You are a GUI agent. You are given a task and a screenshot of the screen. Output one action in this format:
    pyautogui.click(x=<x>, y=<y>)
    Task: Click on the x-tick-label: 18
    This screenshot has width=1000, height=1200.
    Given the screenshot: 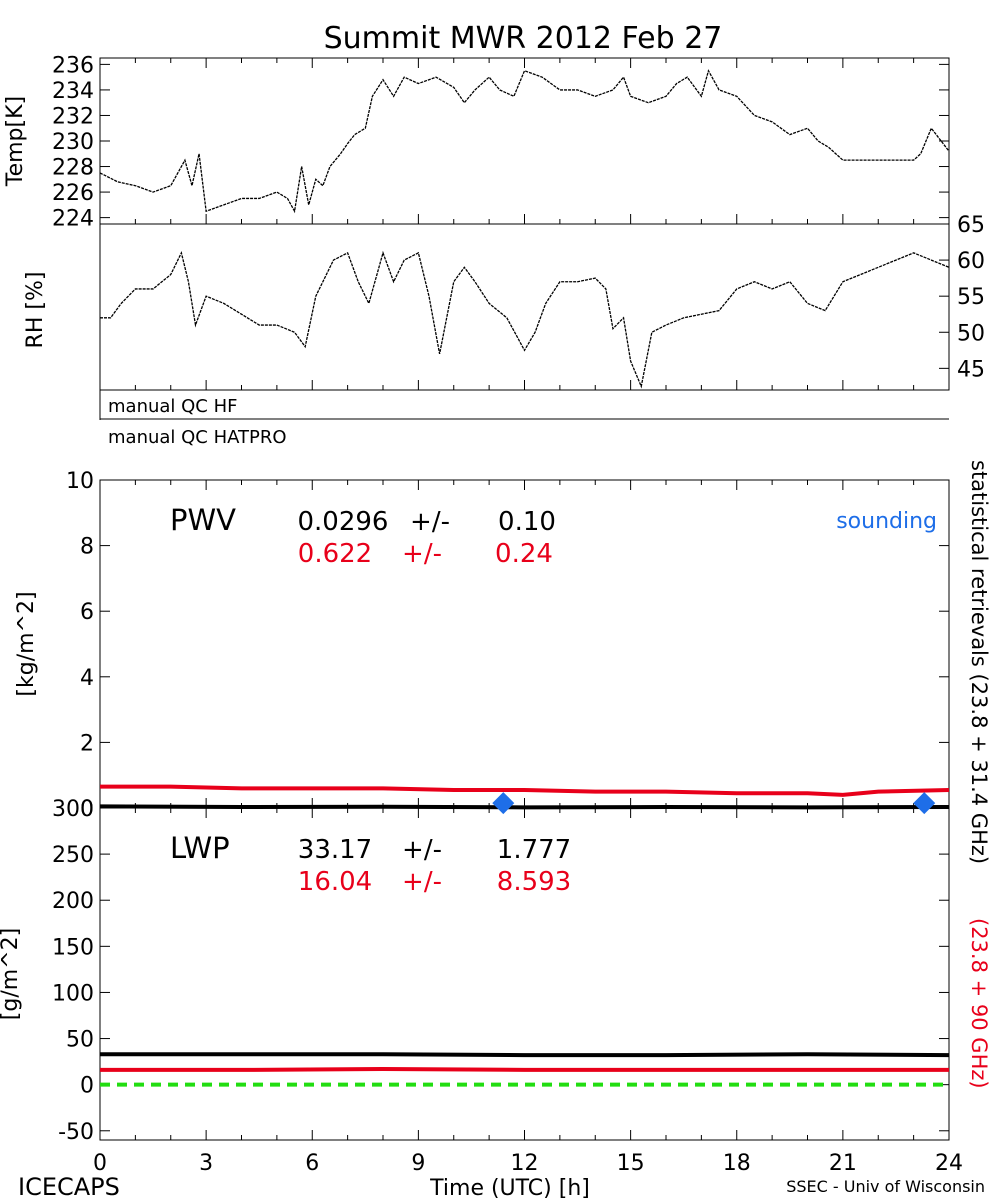 What is the action you would take?
    pyautogui.click(x=737, y=1163)
    